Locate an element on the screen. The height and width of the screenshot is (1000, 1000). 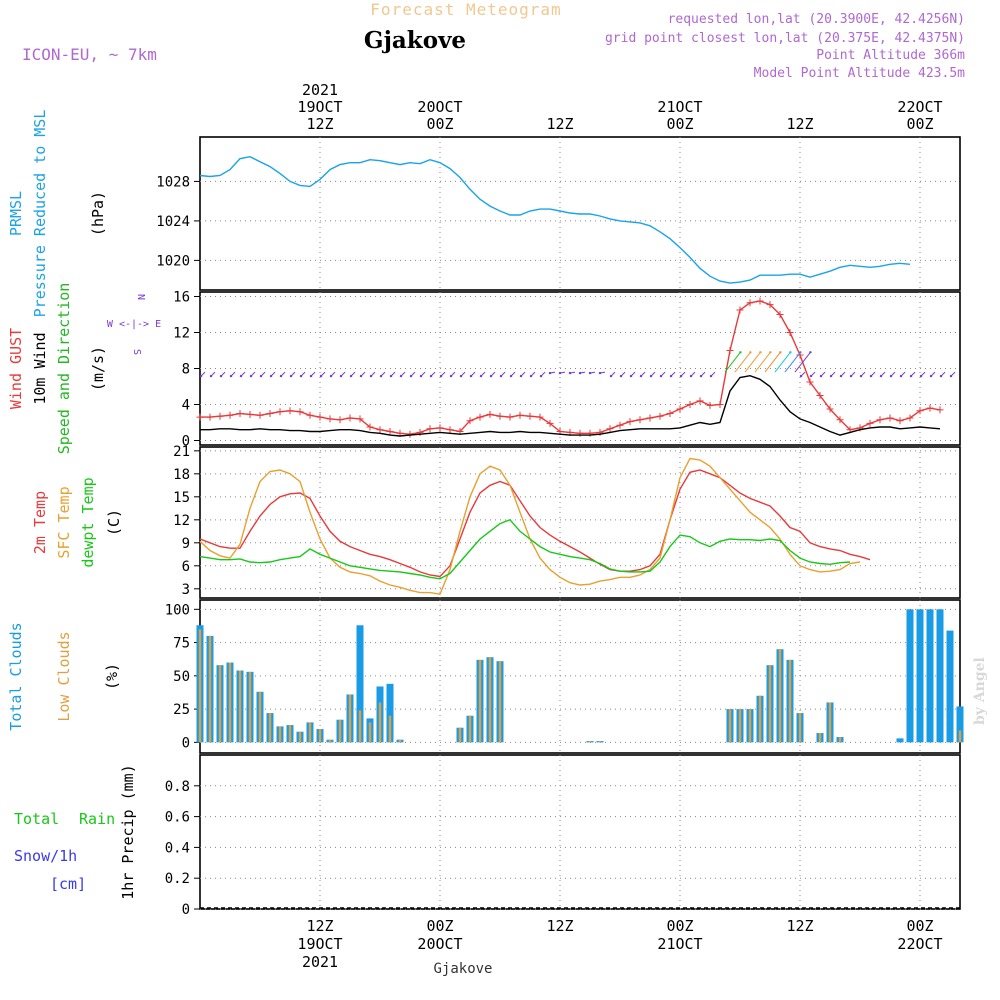
y-tick-label: 15 is located at coordinates (181, 498).